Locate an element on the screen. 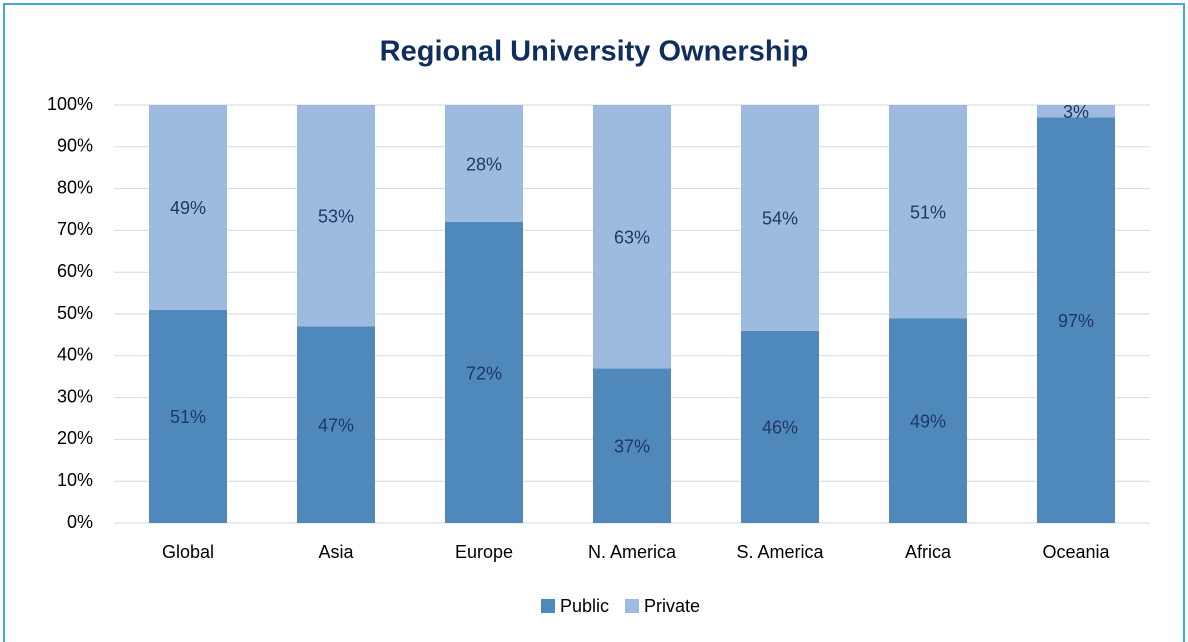  data-label: 46% is located at coordinates (780, 428).